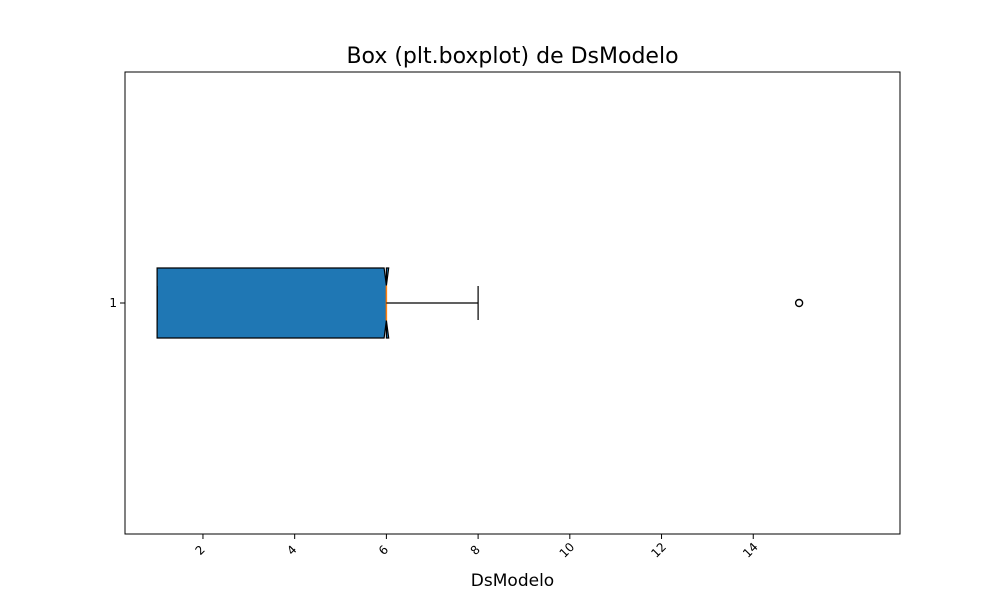  I want to click on x-axis-label: DsModelo, so click(512, 581).